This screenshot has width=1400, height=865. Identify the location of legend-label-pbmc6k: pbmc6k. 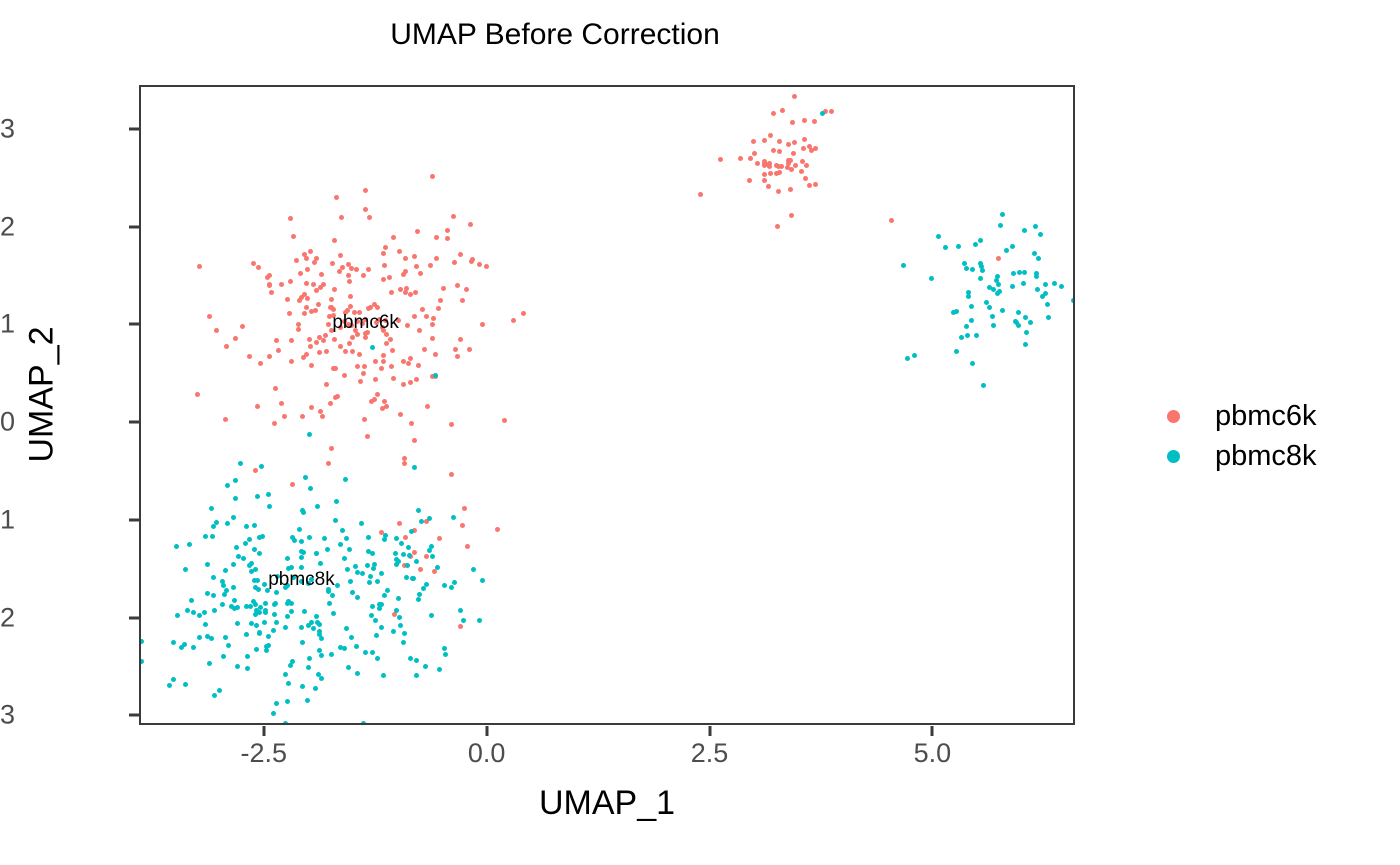
(1266, 415).